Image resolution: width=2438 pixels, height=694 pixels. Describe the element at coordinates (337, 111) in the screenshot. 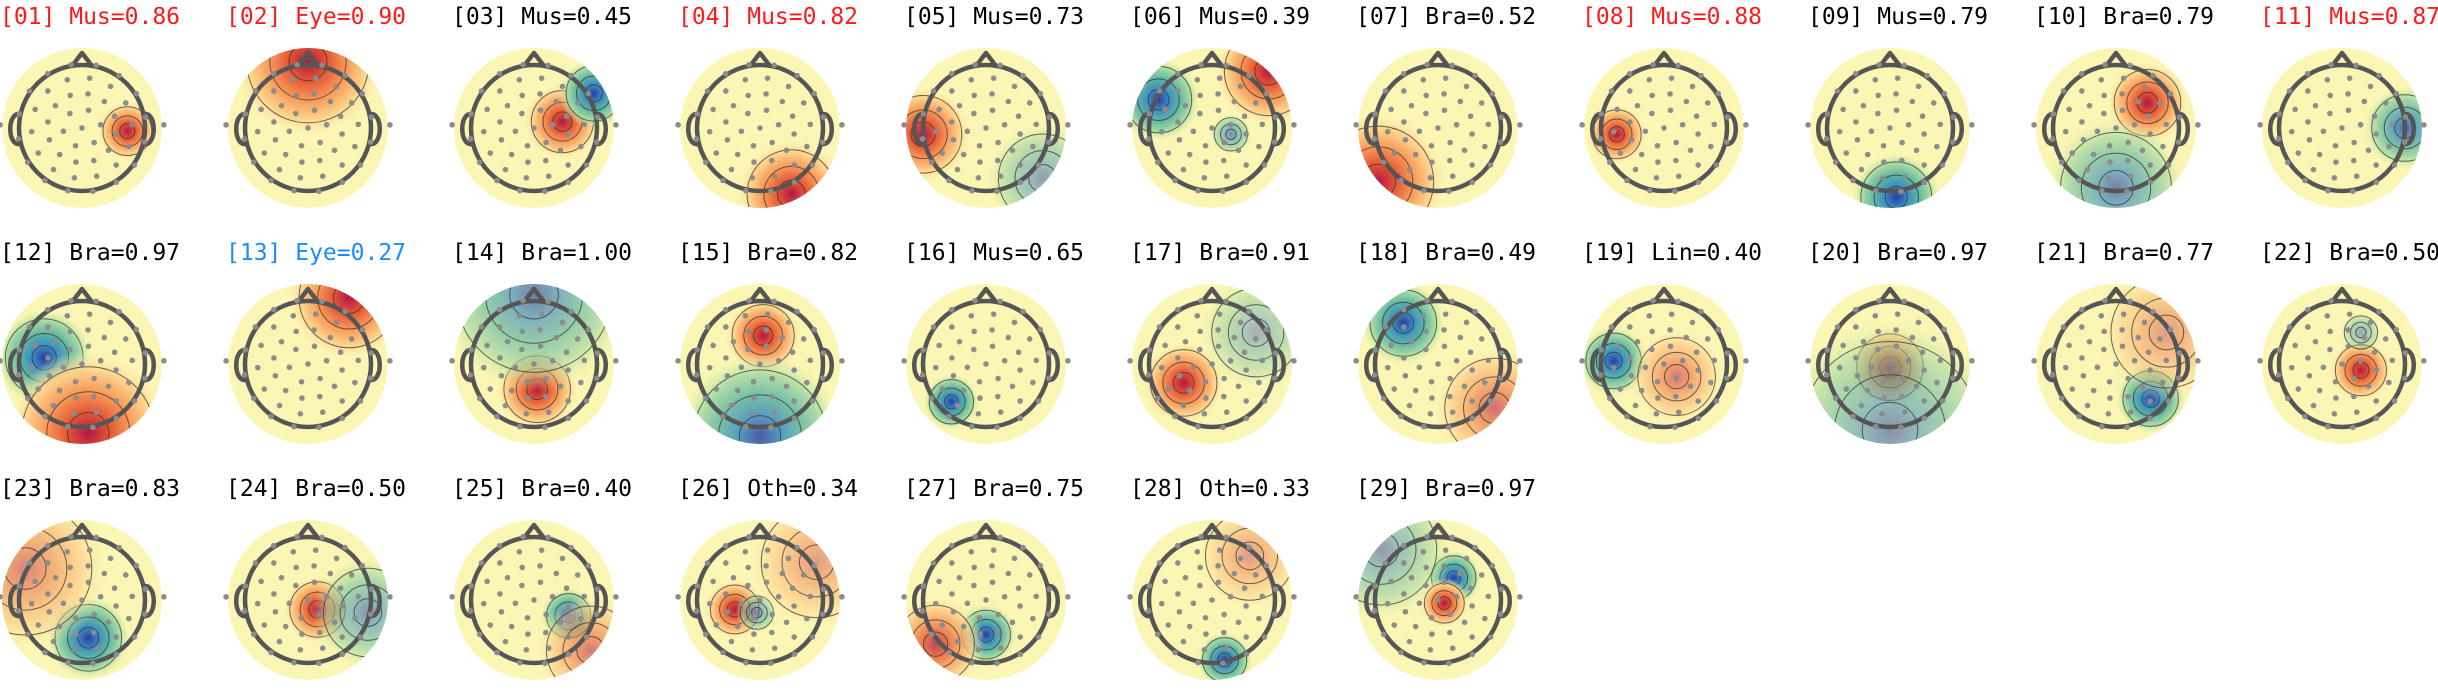

I see `component-panel: [02] Eye=0.90` at that location.